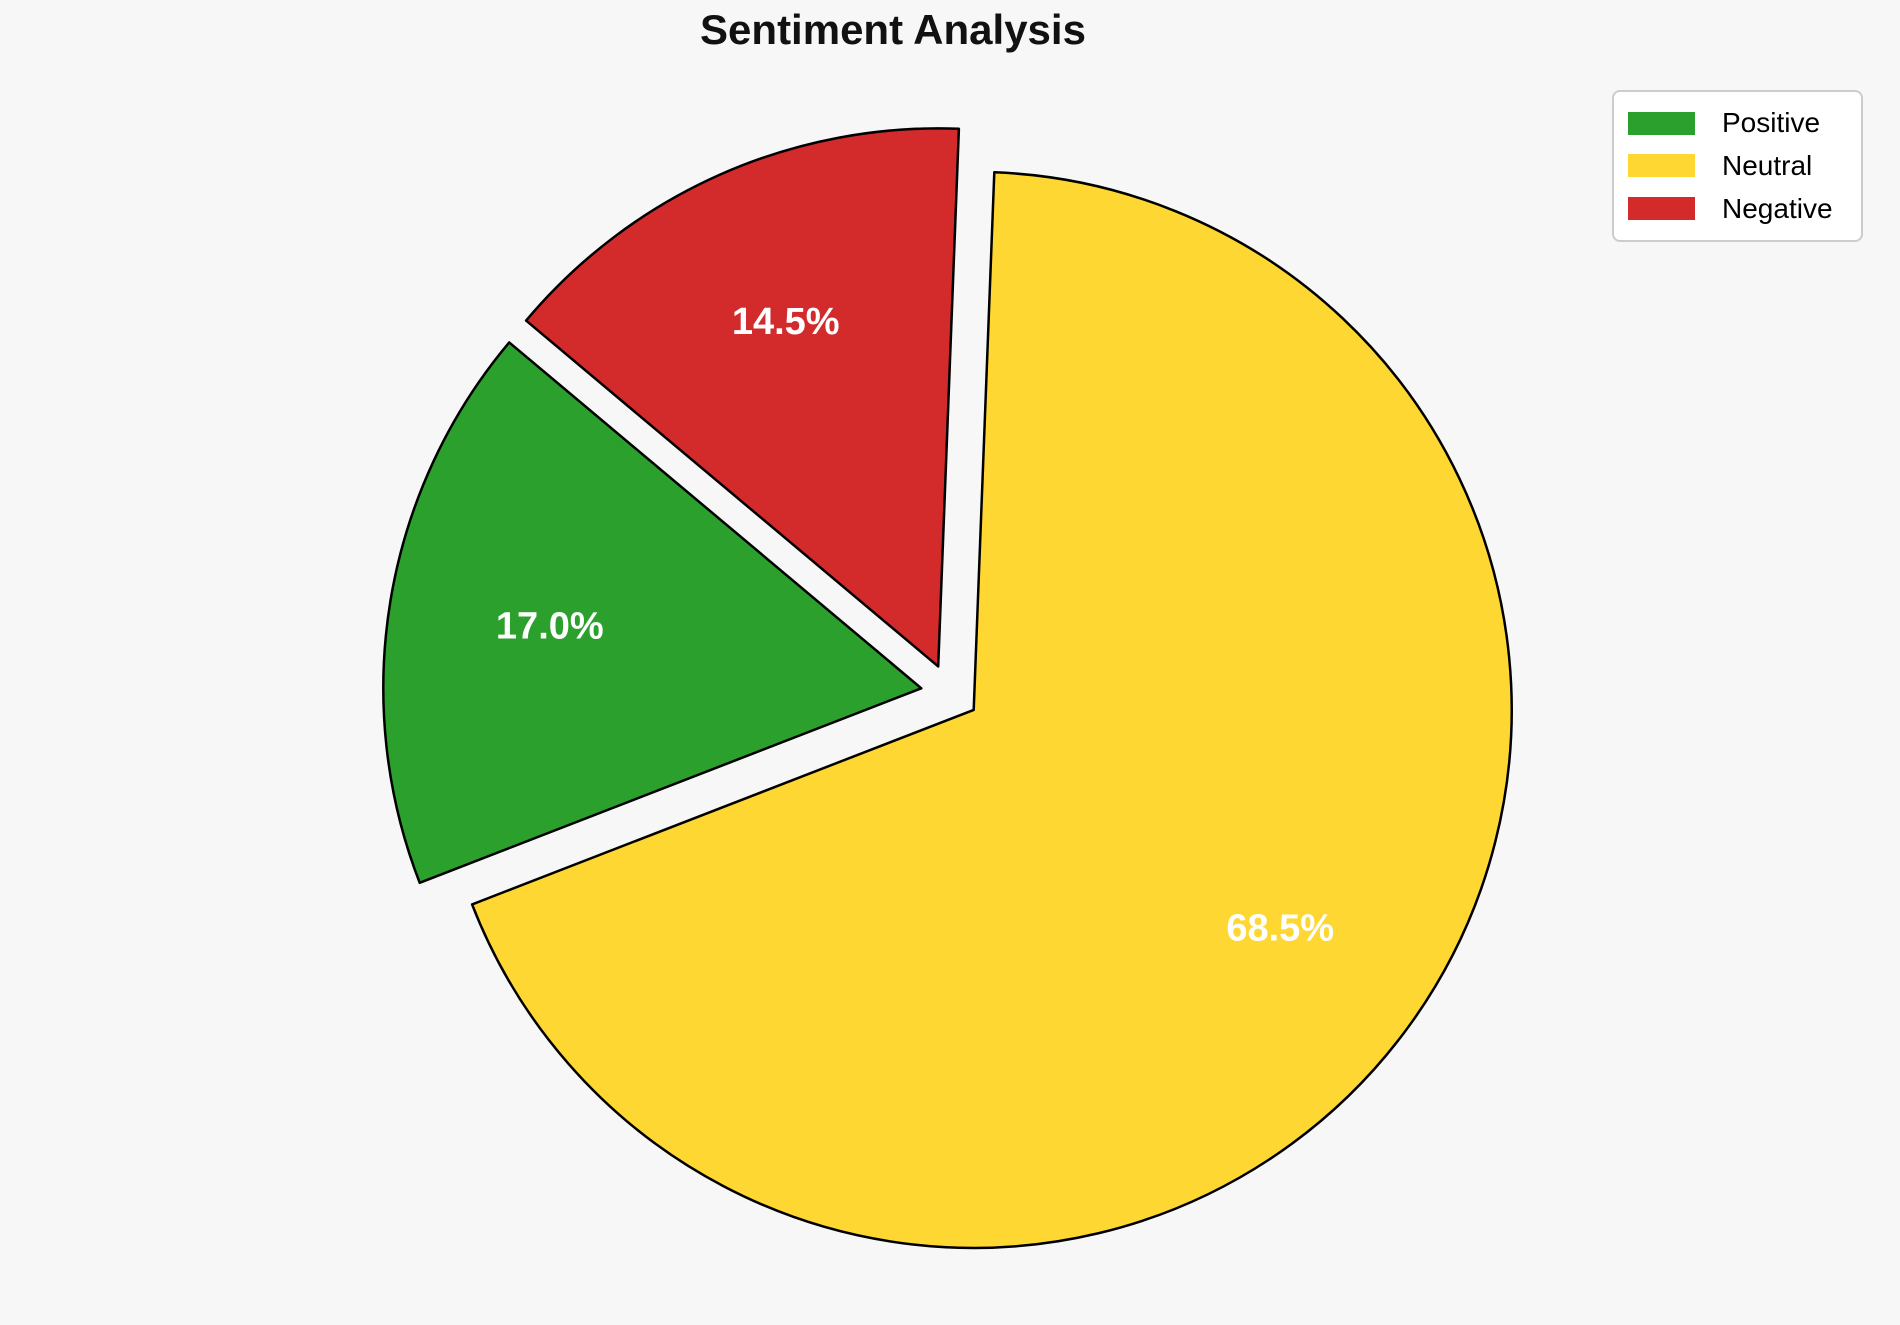 This screenshot has height=1325, width=1900. What do you see at coordinates (1777, 208) in the screenshot?
I see `legend-label-negative: Negative` at bounding box center [1777, 208].